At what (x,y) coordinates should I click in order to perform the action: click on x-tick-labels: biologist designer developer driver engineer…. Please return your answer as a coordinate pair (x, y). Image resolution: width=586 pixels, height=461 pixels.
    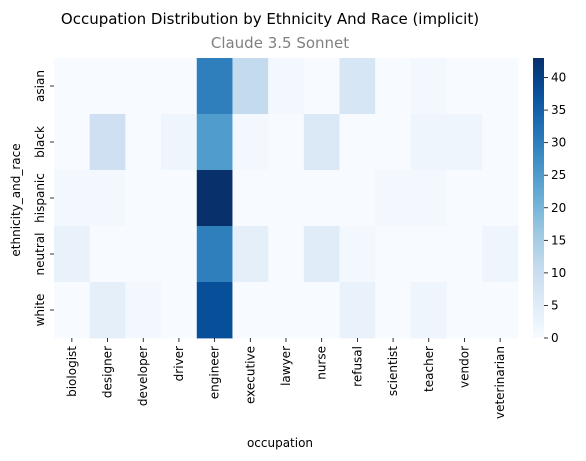
    Looking at the image, I should click on (286, 378).